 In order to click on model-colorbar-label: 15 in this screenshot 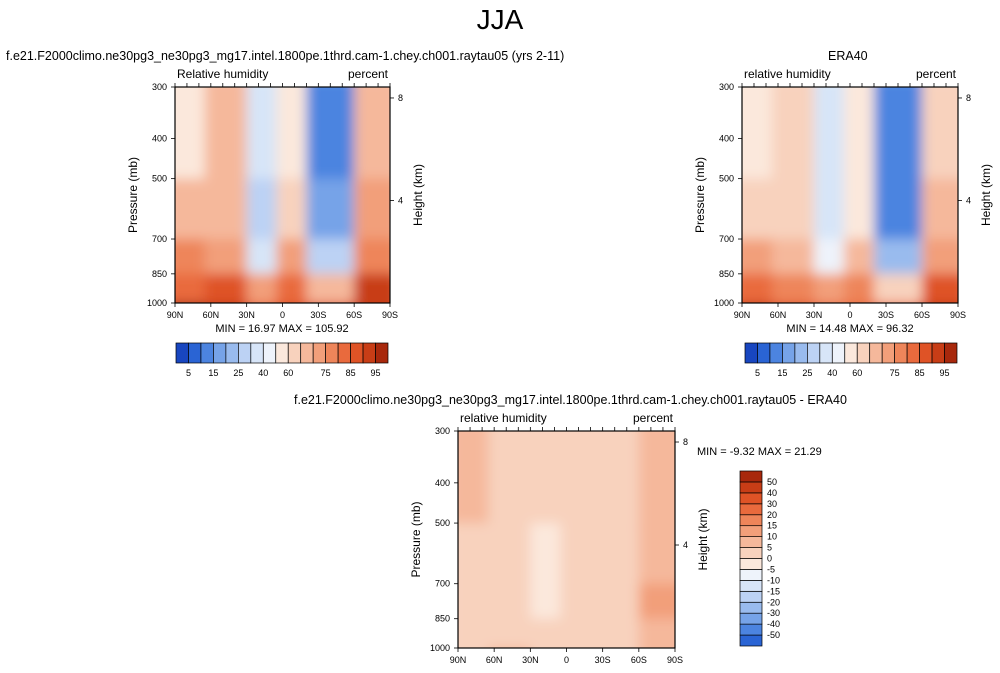, I will do `click(213, 373)`.